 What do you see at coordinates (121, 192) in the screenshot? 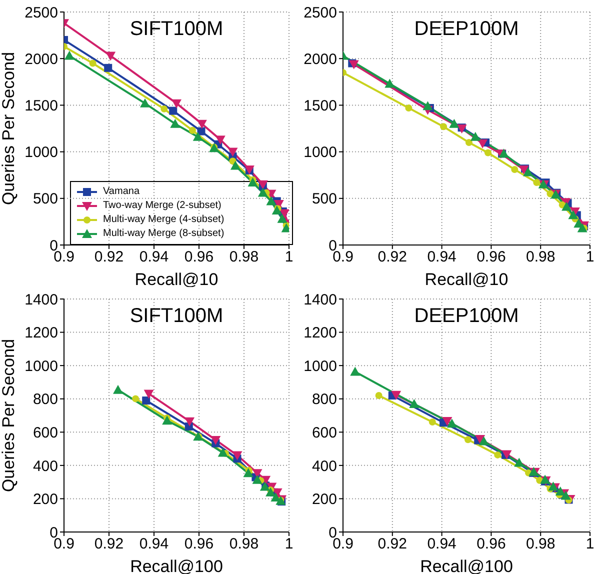
I see `legend-label: Vamana` at bounding box center [121, 192].